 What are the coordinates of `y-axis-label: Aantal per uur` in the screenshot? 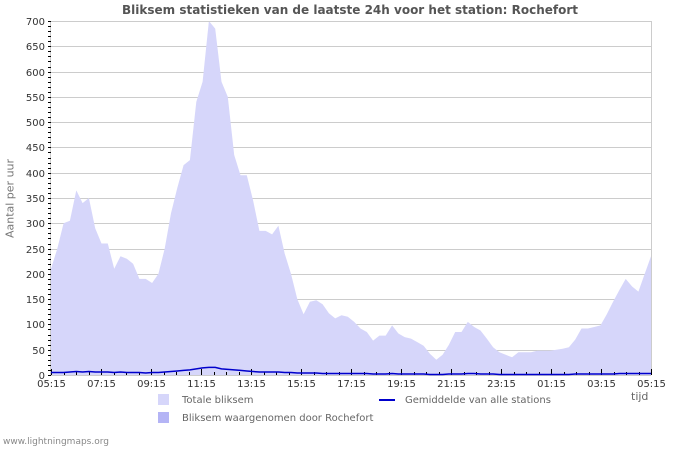 It's located at (10, 198).